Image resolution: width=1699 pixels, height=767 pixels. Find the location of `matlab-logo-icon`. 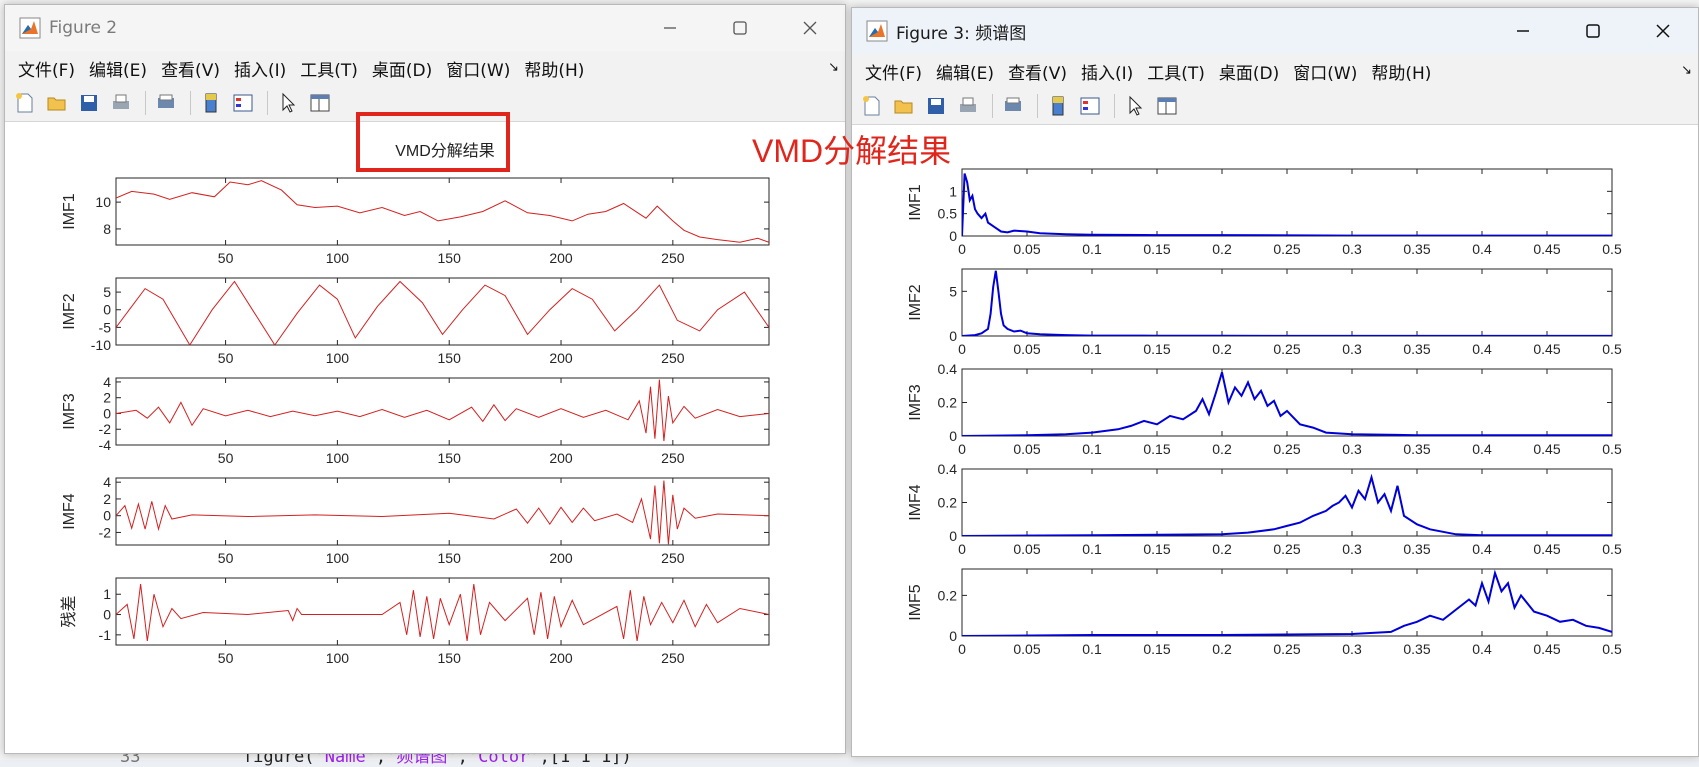

matlab-logo-icon is located at coordinates (30, 28).